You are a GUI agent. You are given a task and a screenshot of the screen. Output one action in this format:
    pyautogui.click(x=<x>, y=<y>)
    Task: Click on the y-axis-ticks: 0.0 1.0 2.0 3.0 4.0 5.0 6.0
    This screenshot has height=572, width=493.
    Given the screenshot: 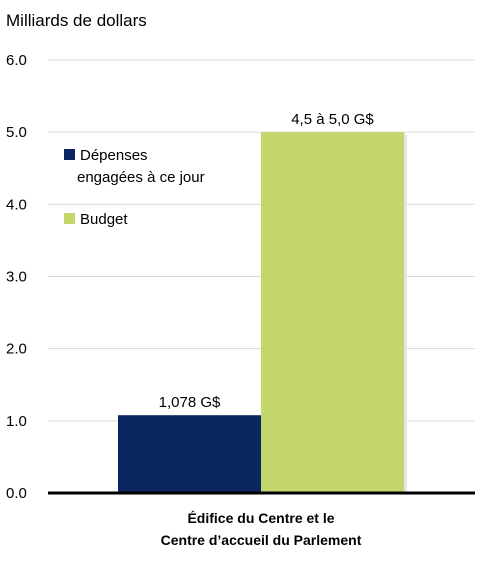 What is the action you would take?
    pyautogui.click(x=16, y=277)
    